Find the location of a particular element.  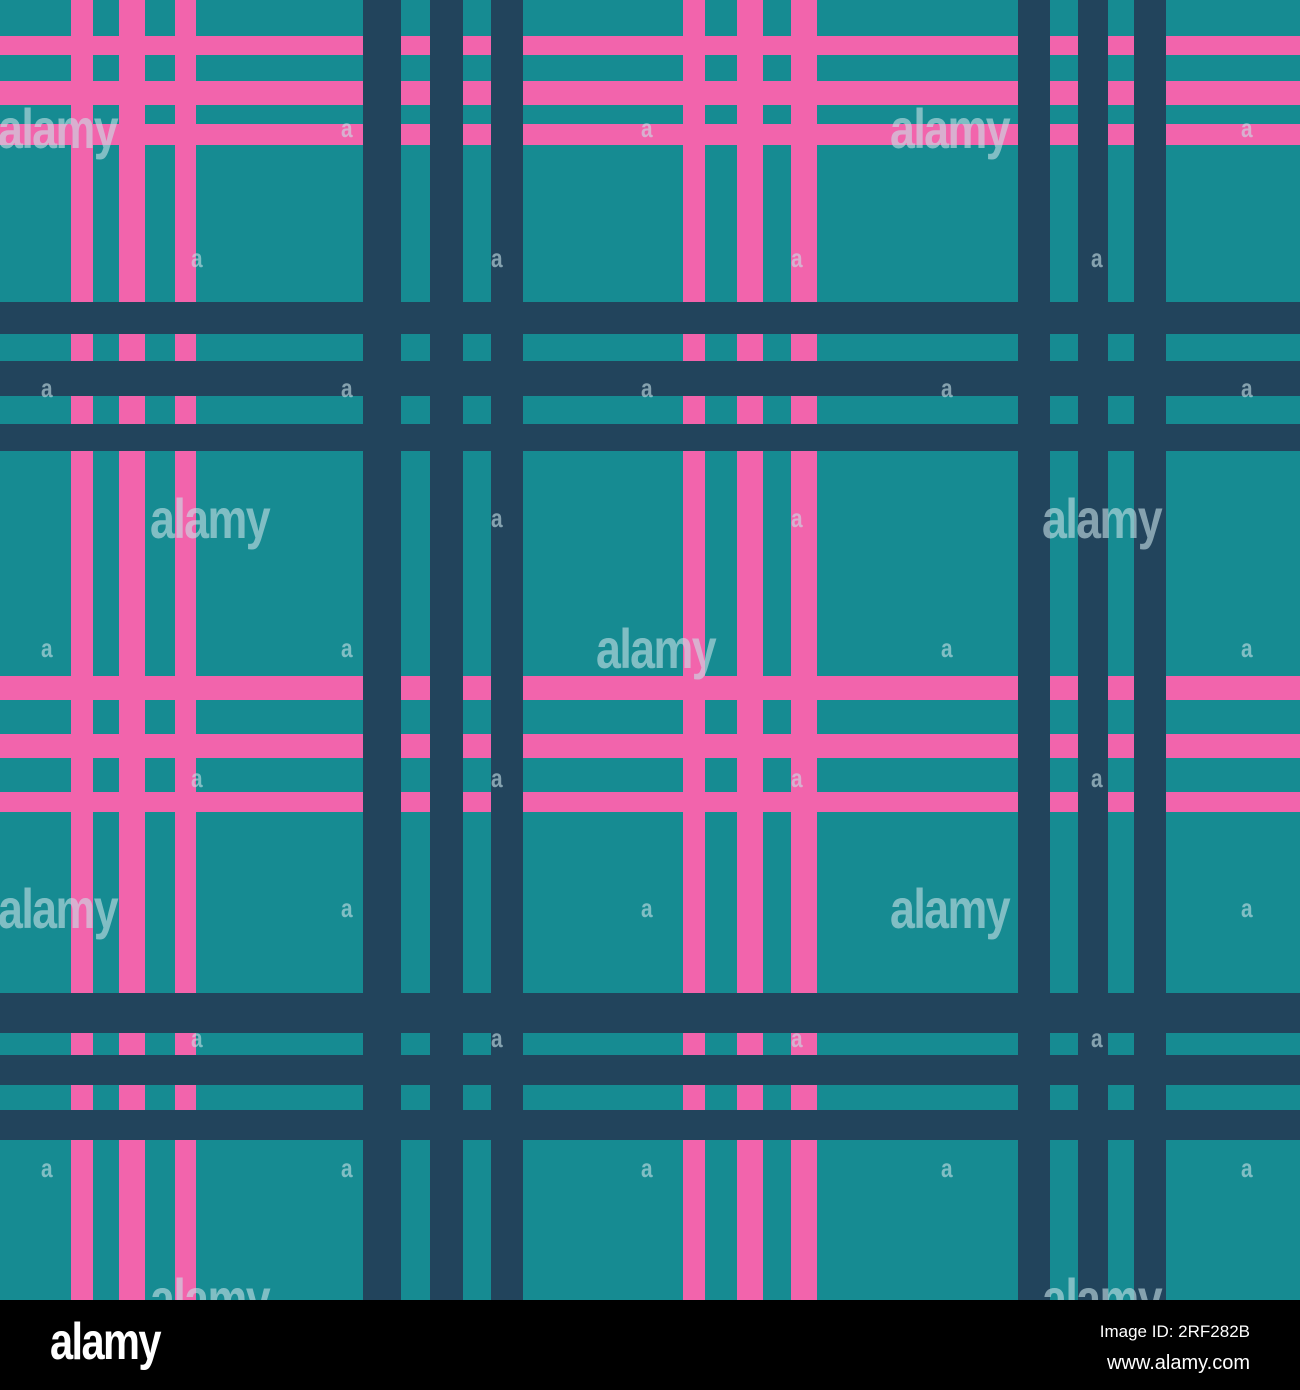

footer-bar: alamy Image ID: 2RF282B www.alamy.com is located at coordinates (650, 1345).